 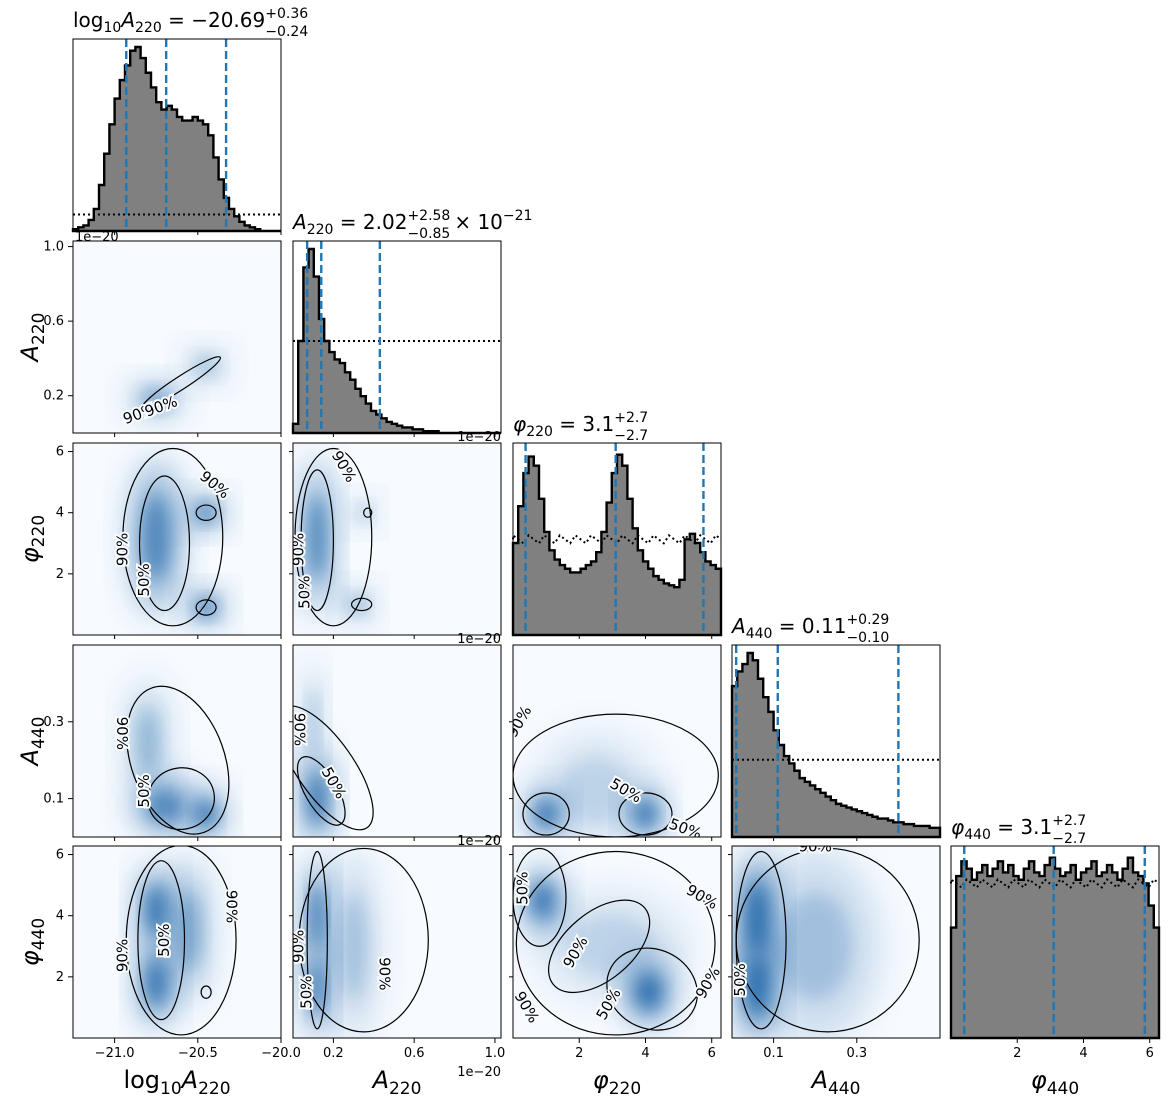 What do you see at coordinates (176, 139) in the screenshot?
I see `histogram-logA220` at bounding box center [176, 139].